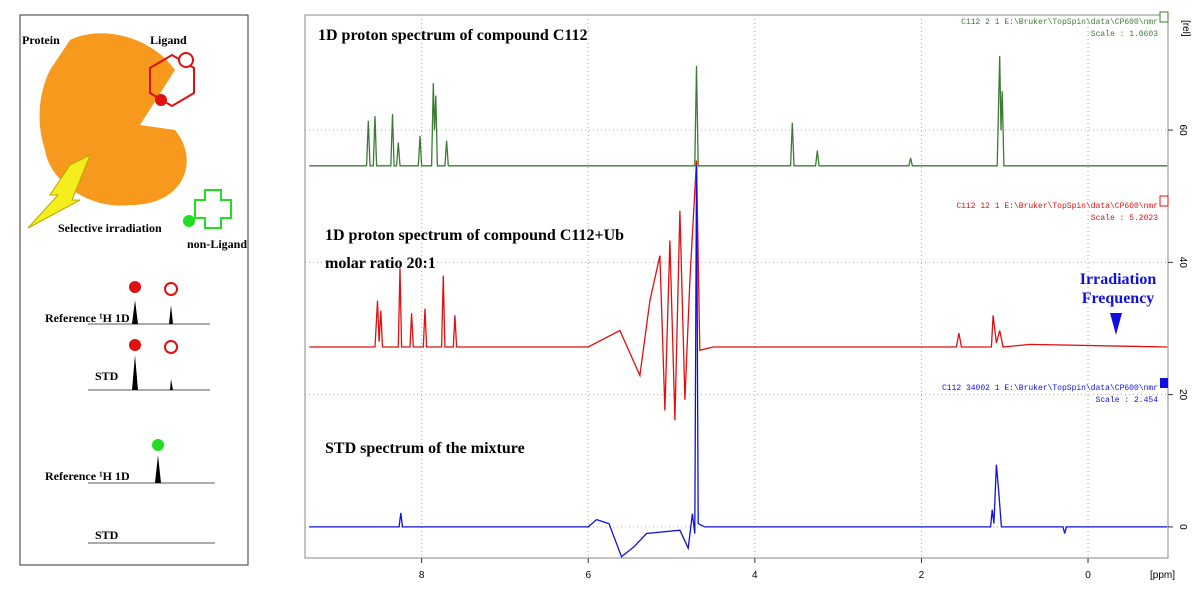 The height and width of the screenshot is (595, 1200). What do you see at coordinates (755, 575) in the screenshot?
I see `x-tick-label: 4` at bounding box center [755, 575].